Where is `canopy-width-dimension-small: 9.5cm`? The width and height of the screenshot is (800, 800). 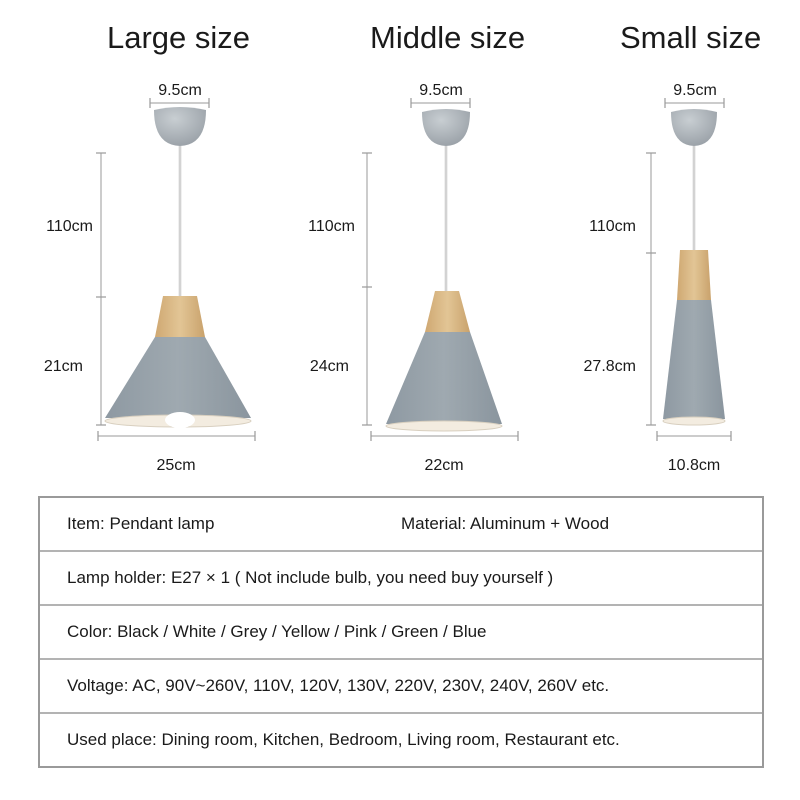 canopy-width-dimension-small: 9.5cm is located at coordinates (694, 95).